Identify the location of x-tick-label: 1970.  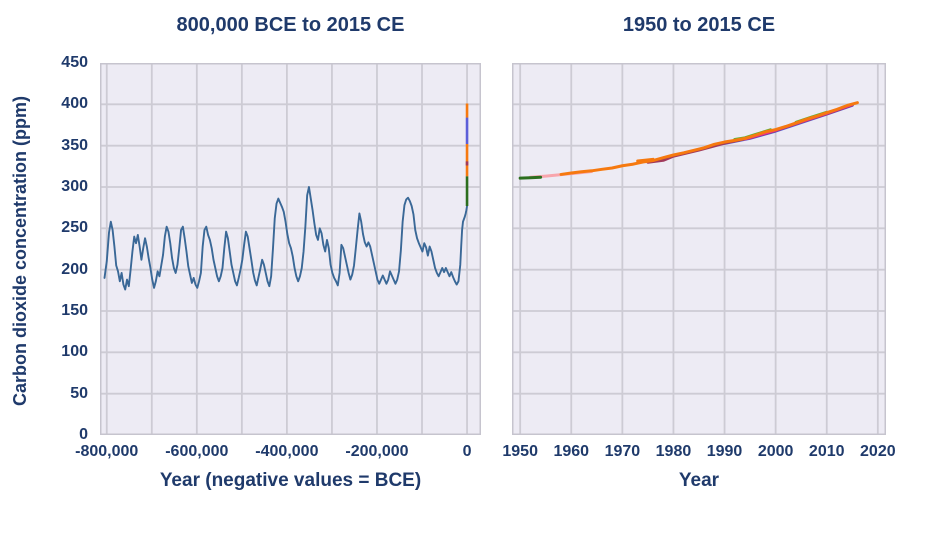
(622, 451).